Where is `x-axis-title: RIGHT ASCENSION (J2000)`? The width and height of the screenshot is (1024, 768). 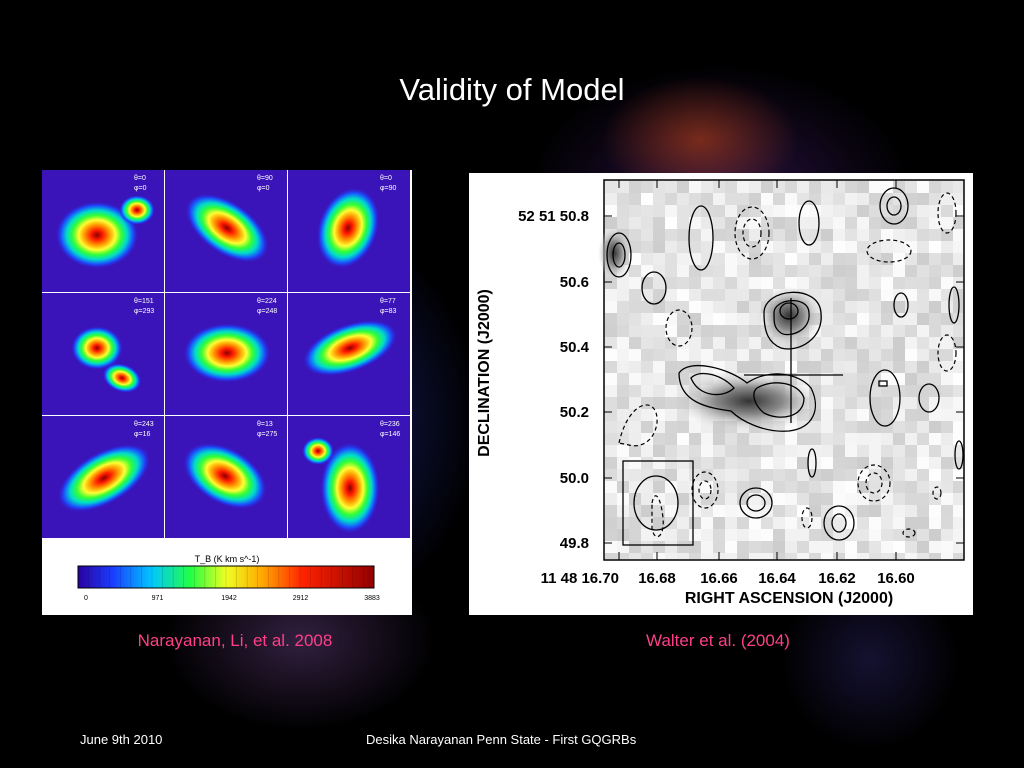
x-axis-title: RIGHT ASCENSION (J2000) is located at coordinates (789, 598).